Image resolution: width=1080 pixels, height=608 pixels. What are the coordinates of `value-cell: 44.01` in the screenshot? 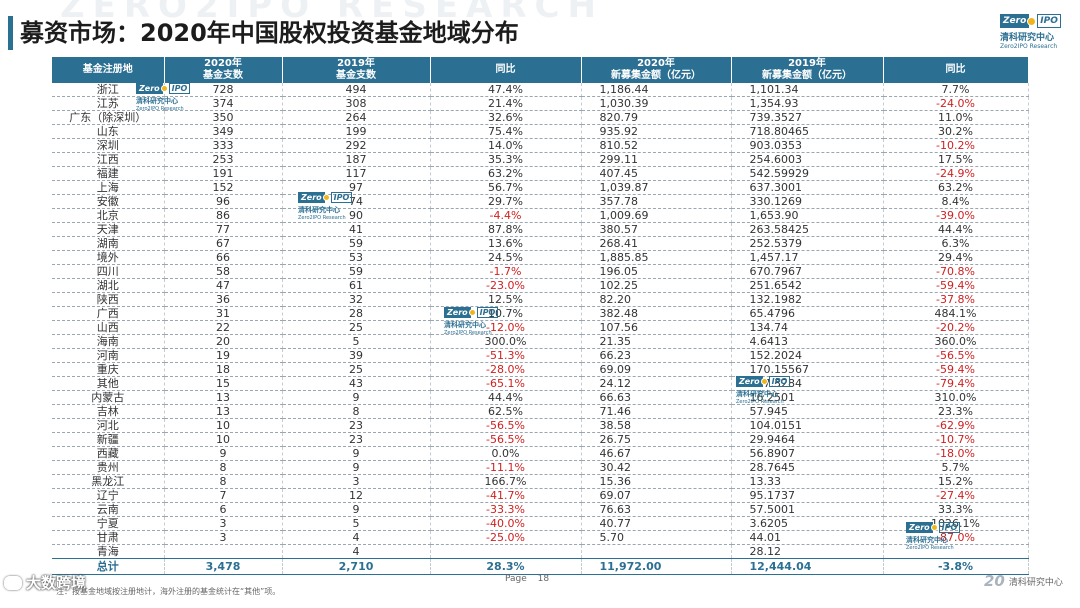 It's located at (807, 538).